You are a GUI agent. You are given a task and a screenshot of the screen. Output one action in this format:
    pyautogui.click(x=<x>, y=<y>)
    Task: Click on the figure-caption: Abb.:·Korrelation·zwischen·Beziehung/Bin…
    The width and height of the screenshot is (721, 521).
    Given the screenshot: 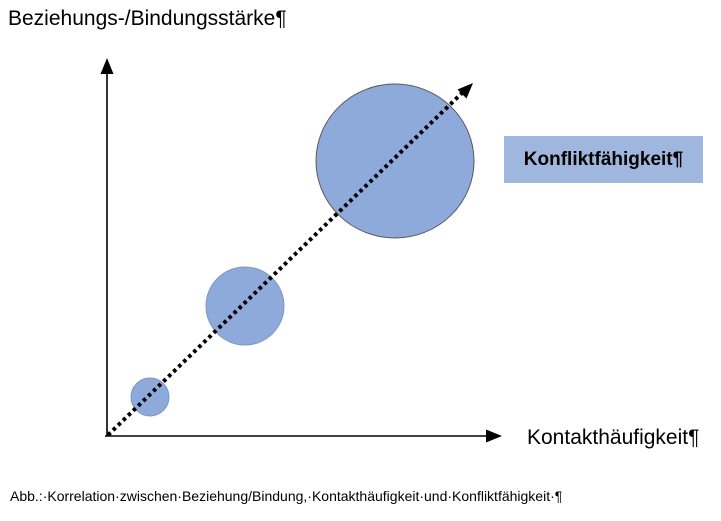 What is the action you would take?
    pyautogui.click(x=286, y=496)
    